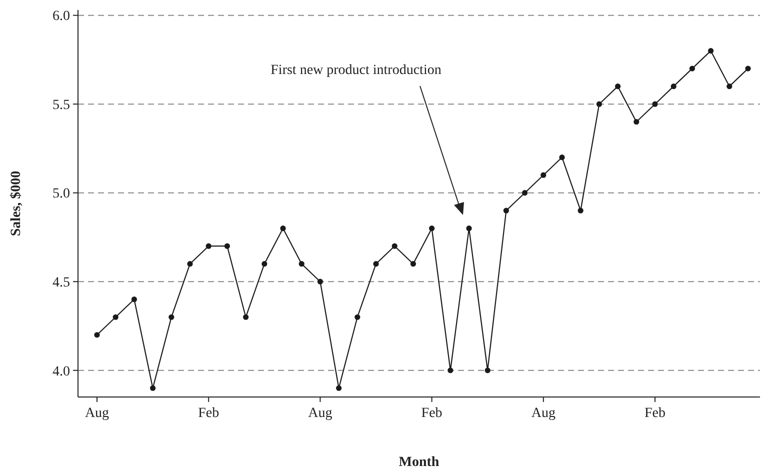 This screenshot has width=761, height=474. I want to click on y-tick-label: 5.0, so click(61, 194).